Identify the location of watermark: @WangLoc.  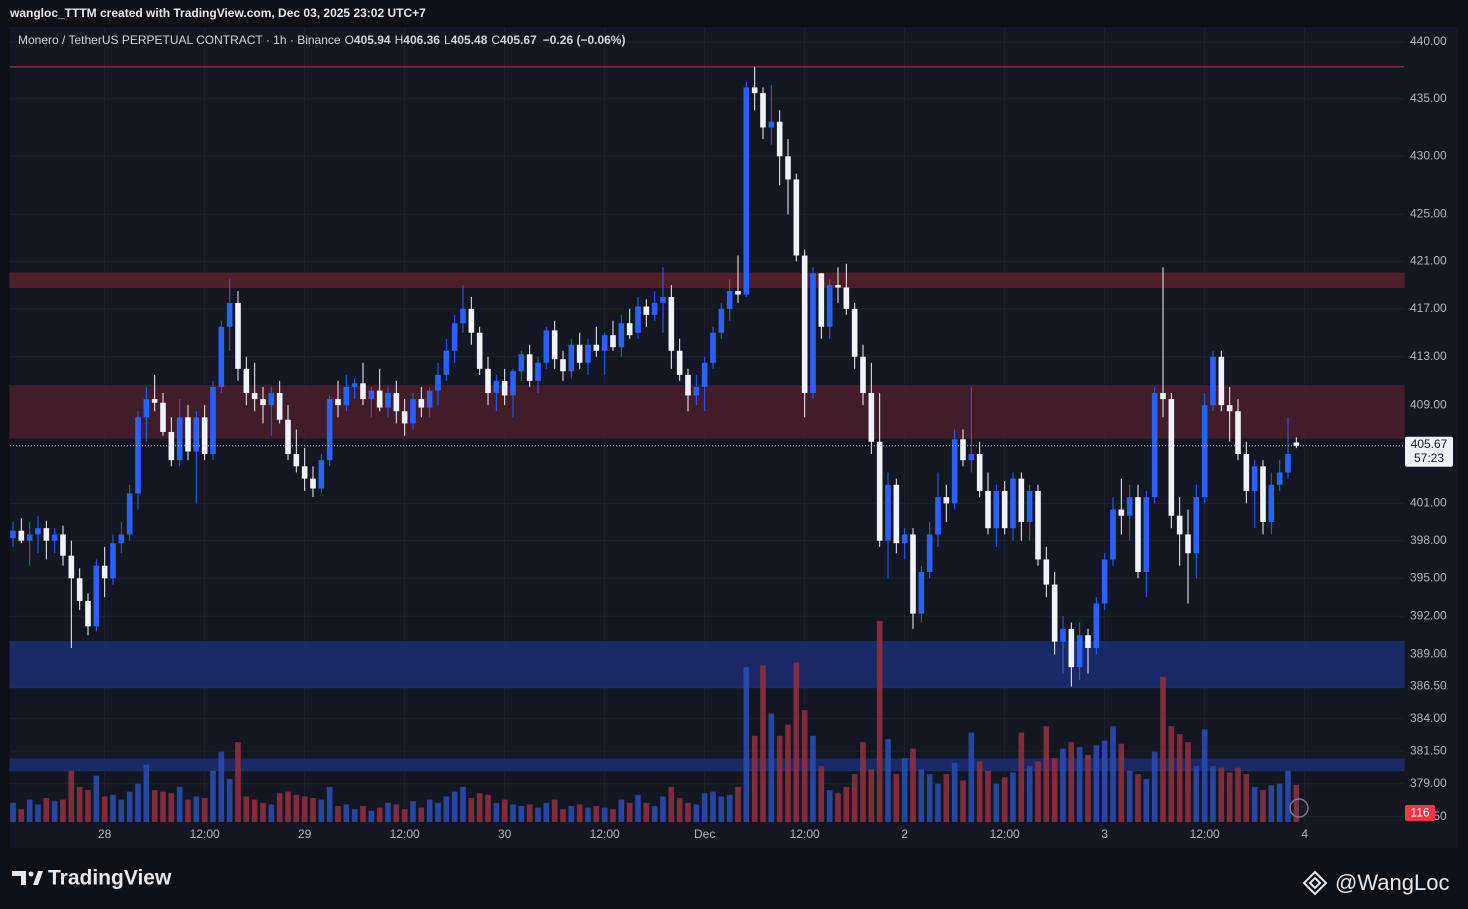
(1392, 882).